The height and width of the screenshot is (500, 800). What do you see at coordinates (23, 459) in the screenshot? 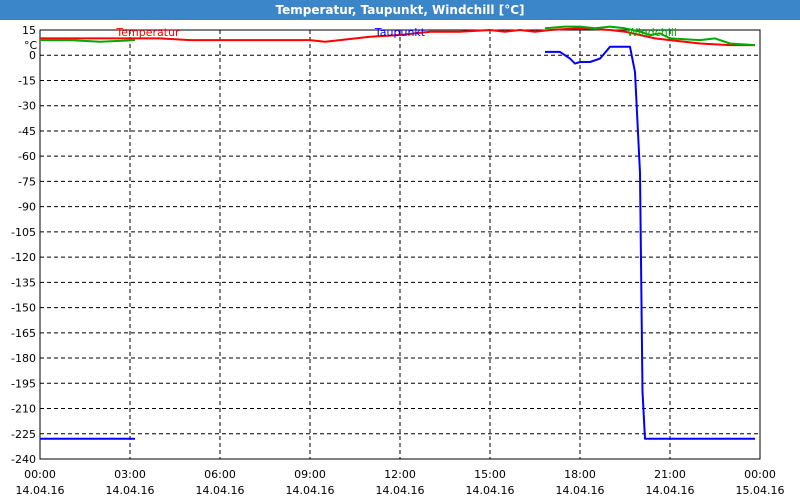
I see `y-tick-label: -240` at bounding box center [23, 459].